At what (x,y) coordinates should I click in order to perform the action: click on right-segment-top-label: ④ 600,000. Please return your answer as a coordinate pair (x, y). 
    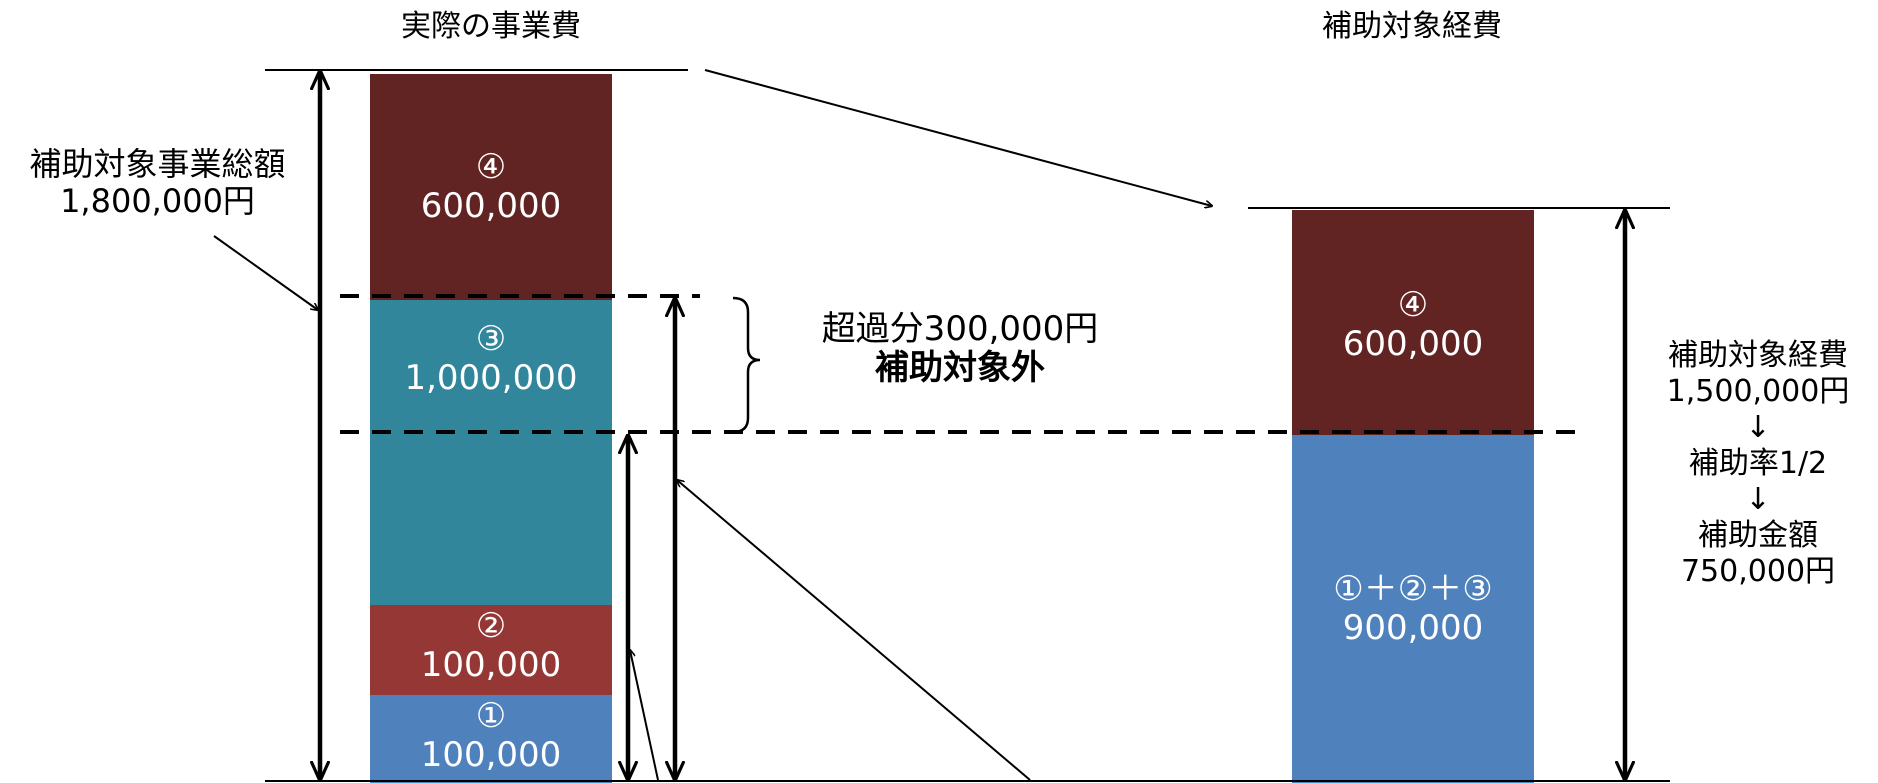
    Looking at the image, I should click on (1413, 325).